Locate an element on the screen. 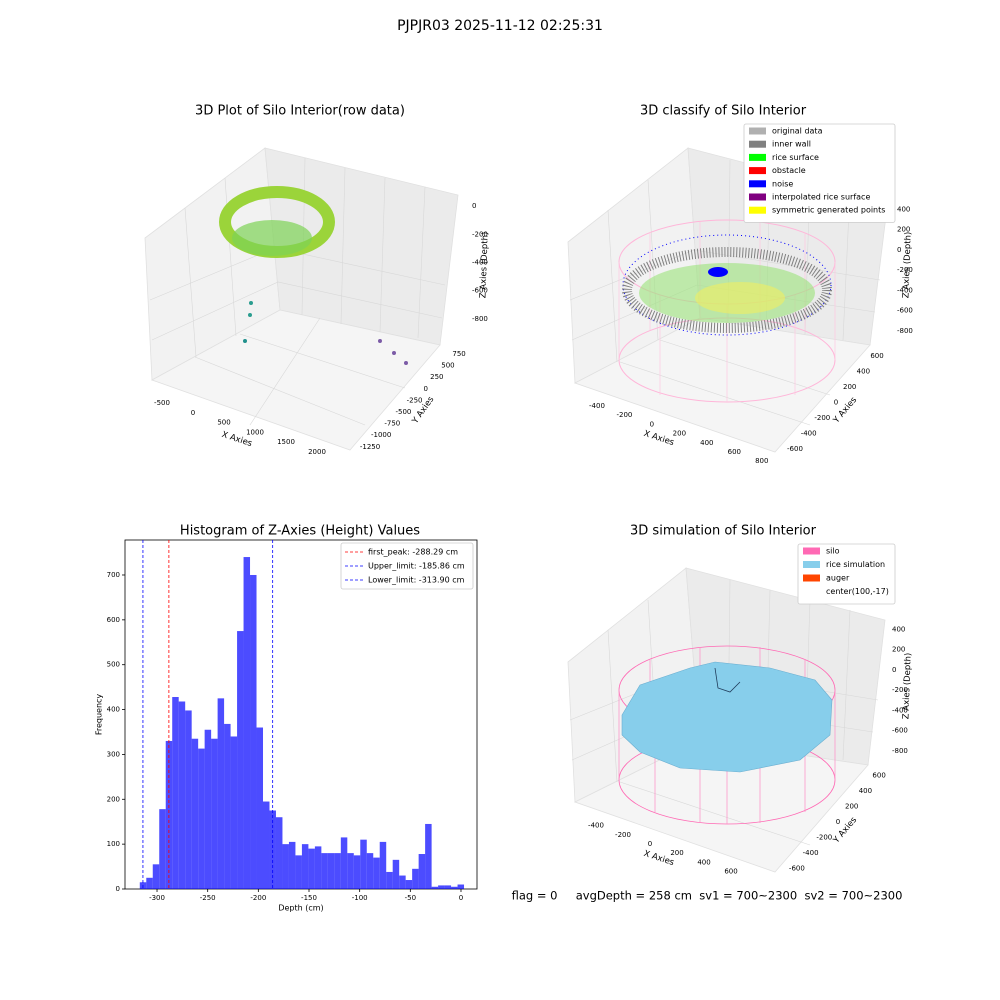  axes-3d-box is located at coordinates (301, 299).